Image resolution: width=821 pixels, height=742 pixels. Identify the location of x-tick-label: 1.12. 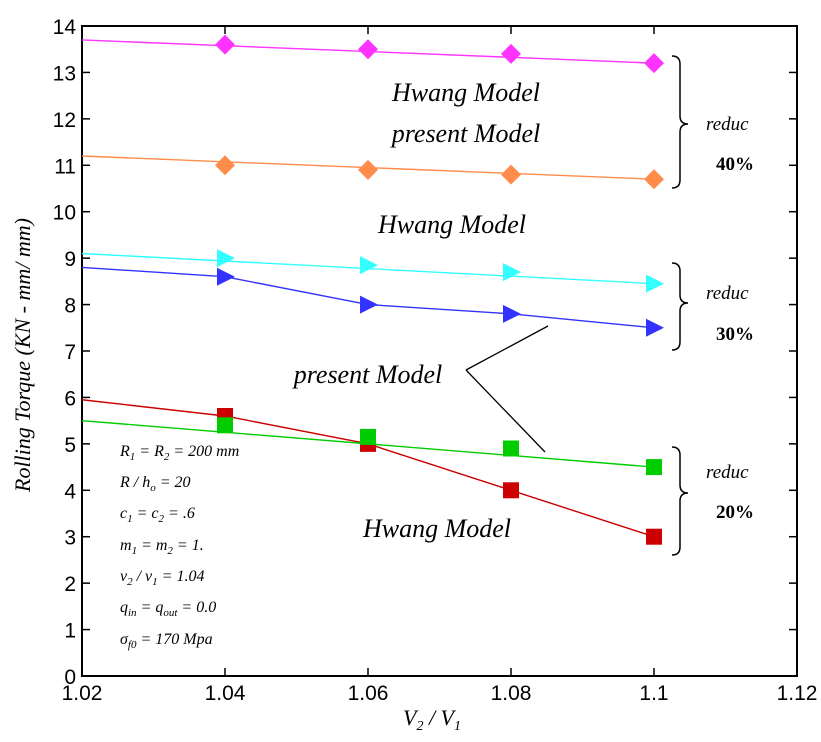
(797, 693).